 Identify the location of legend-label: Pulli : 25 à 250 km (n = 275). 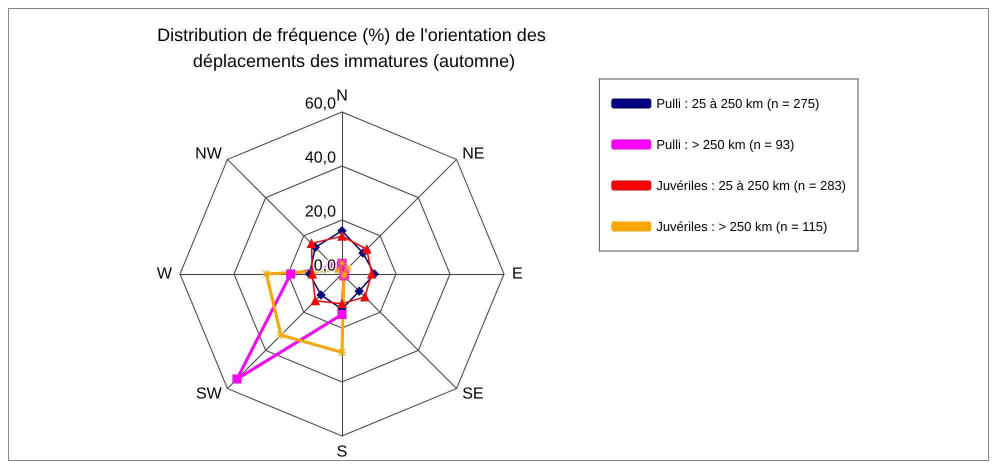
(738, 103).